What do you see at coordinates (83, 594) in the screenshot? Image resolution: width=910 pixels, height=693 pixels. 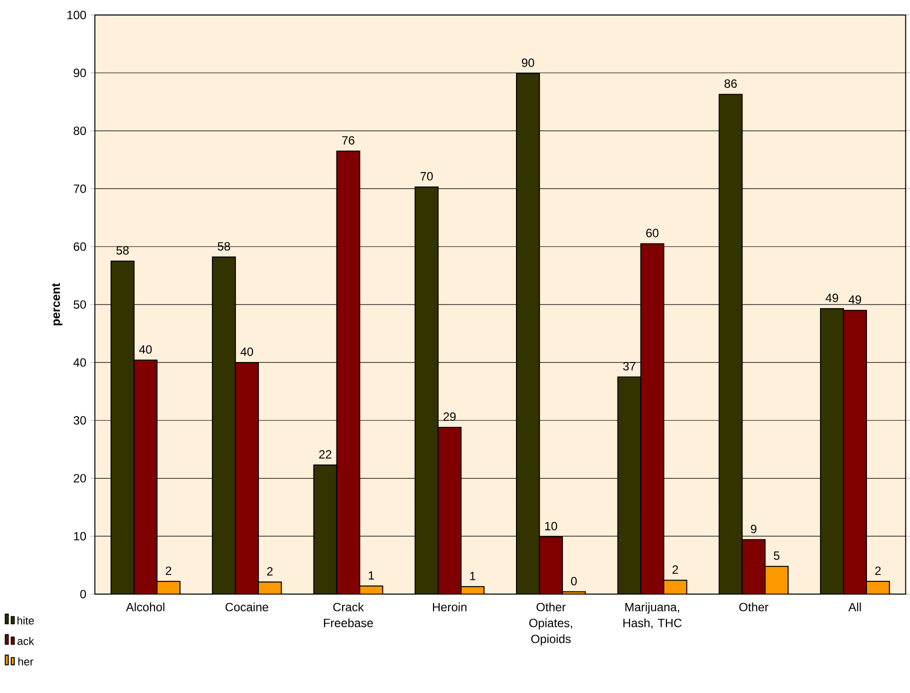 I see `y-tick-label: 0` at bounding box center [83, 594].